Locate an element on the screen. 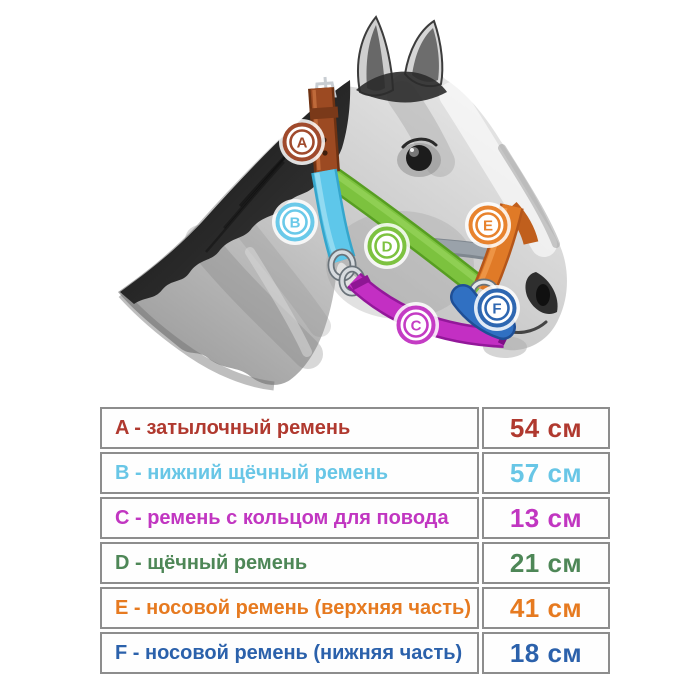 Image resolution: width=700 pixels, height=700 pixels. forelock is located at coordinates (401, 87).